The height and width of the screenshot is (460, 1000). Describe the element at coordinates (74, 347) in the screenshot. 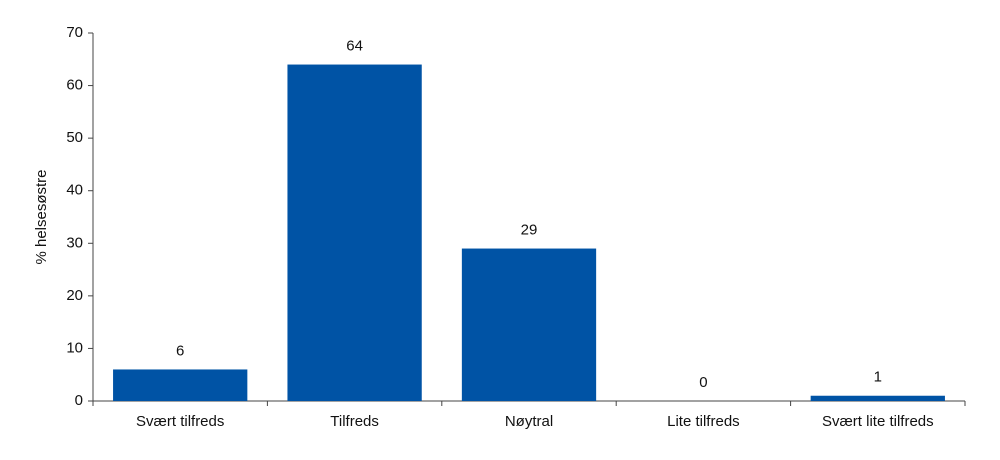

I see `y-tick-label: 10` at that location.